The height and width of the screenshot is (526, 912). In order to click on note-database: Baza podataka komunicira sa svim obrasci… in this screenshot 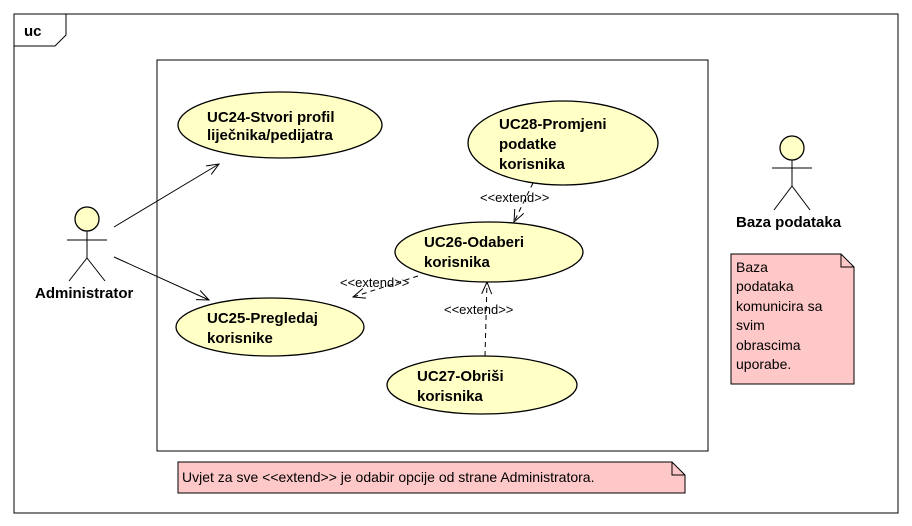, I will do `click(792, 319)`.